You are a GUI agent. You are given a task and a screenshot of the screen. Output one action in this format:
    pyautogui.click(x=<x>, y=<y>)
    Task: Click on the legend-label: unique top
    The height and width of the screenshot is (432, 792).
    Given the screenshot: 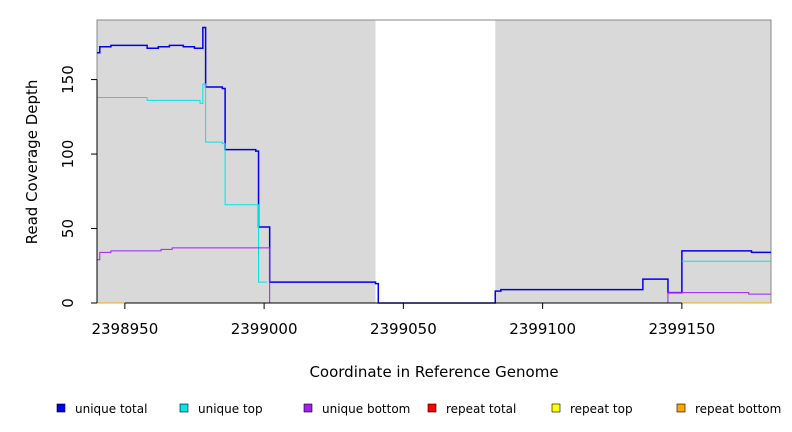 What is the action you would take?
    pyautogui.click(x=230, y=409)
    